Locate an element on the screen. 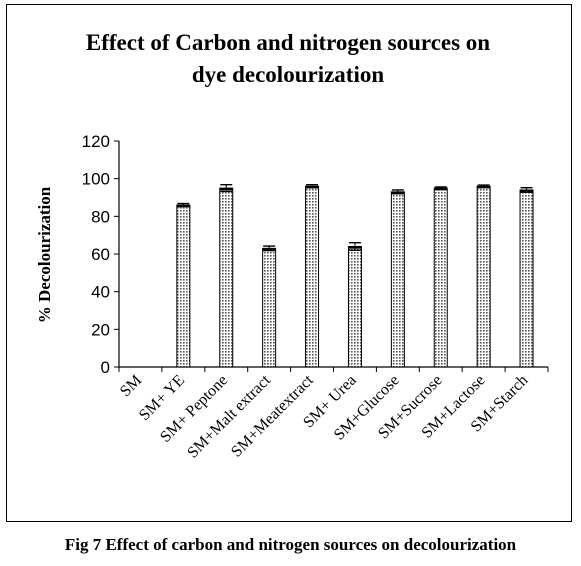 This screenshot has width=581, height=566. y-axis-label: % Decolourization is located at coordinates (44, 254).